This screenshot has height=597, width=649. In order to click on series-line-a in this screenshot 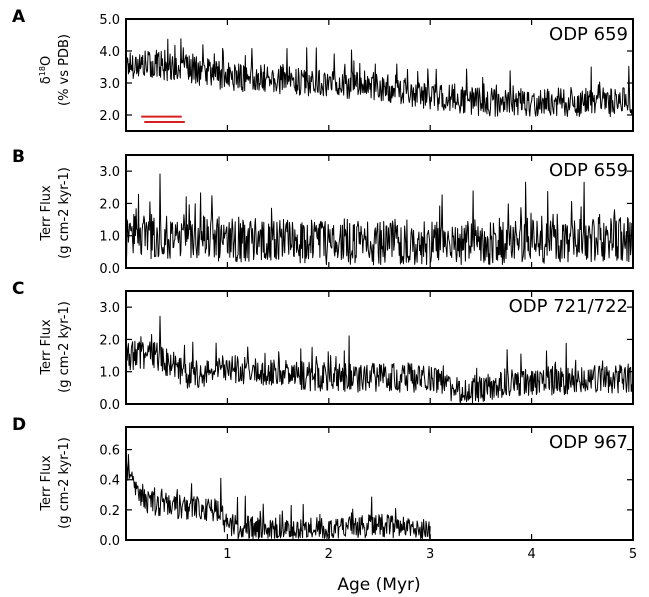, I will do `click(379, 77)`.